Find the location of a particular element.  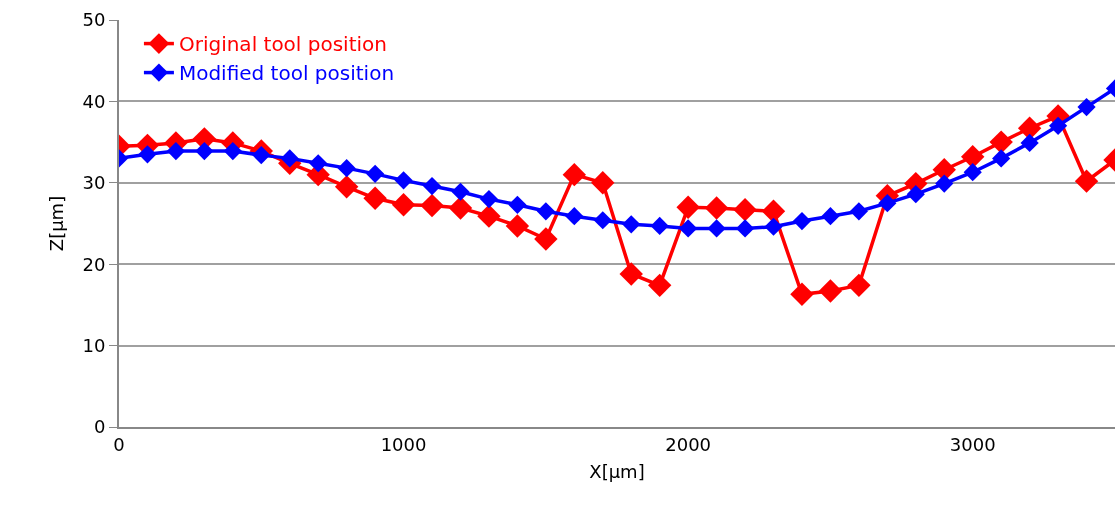

x-tick-label: 0 is located at coordinates (119, 444).